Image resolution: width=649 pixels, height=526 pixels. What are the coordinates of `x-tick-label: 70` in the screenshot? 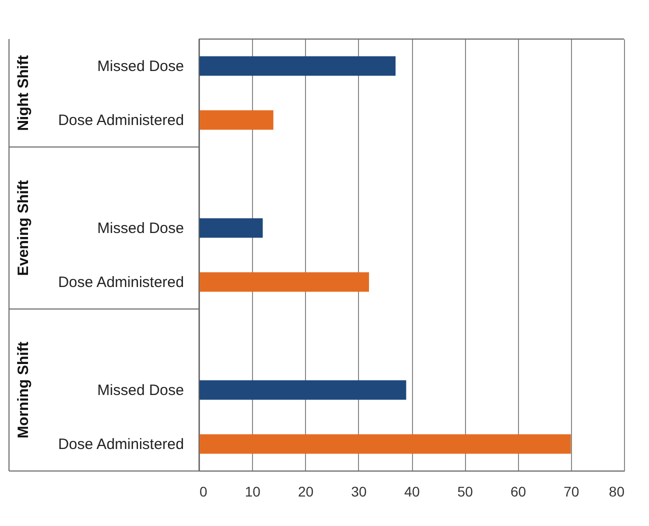 It's located at (572, 492).